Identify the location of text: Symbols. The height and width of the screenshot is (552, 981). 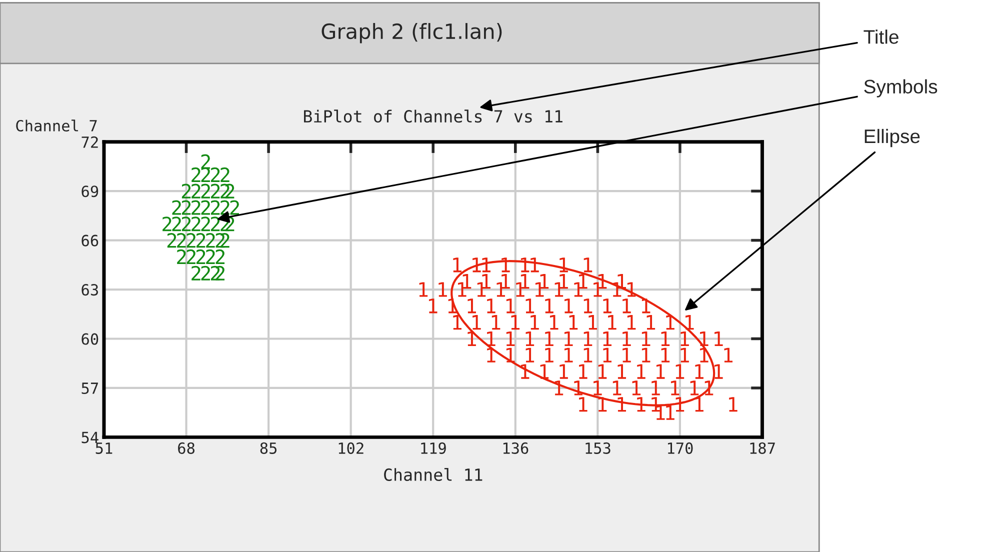
(901, 88).